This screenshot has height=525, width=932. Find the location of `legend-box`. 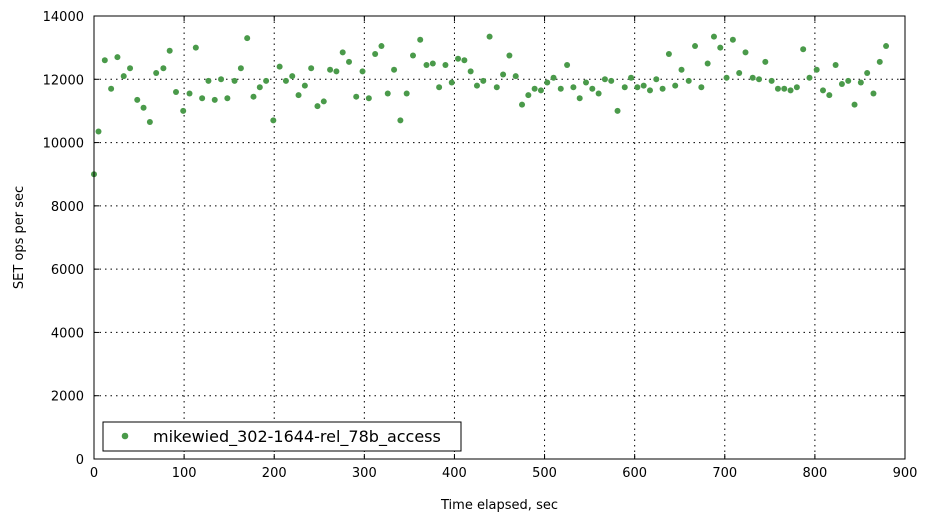

legend-box is located at coordinates (282, 436).